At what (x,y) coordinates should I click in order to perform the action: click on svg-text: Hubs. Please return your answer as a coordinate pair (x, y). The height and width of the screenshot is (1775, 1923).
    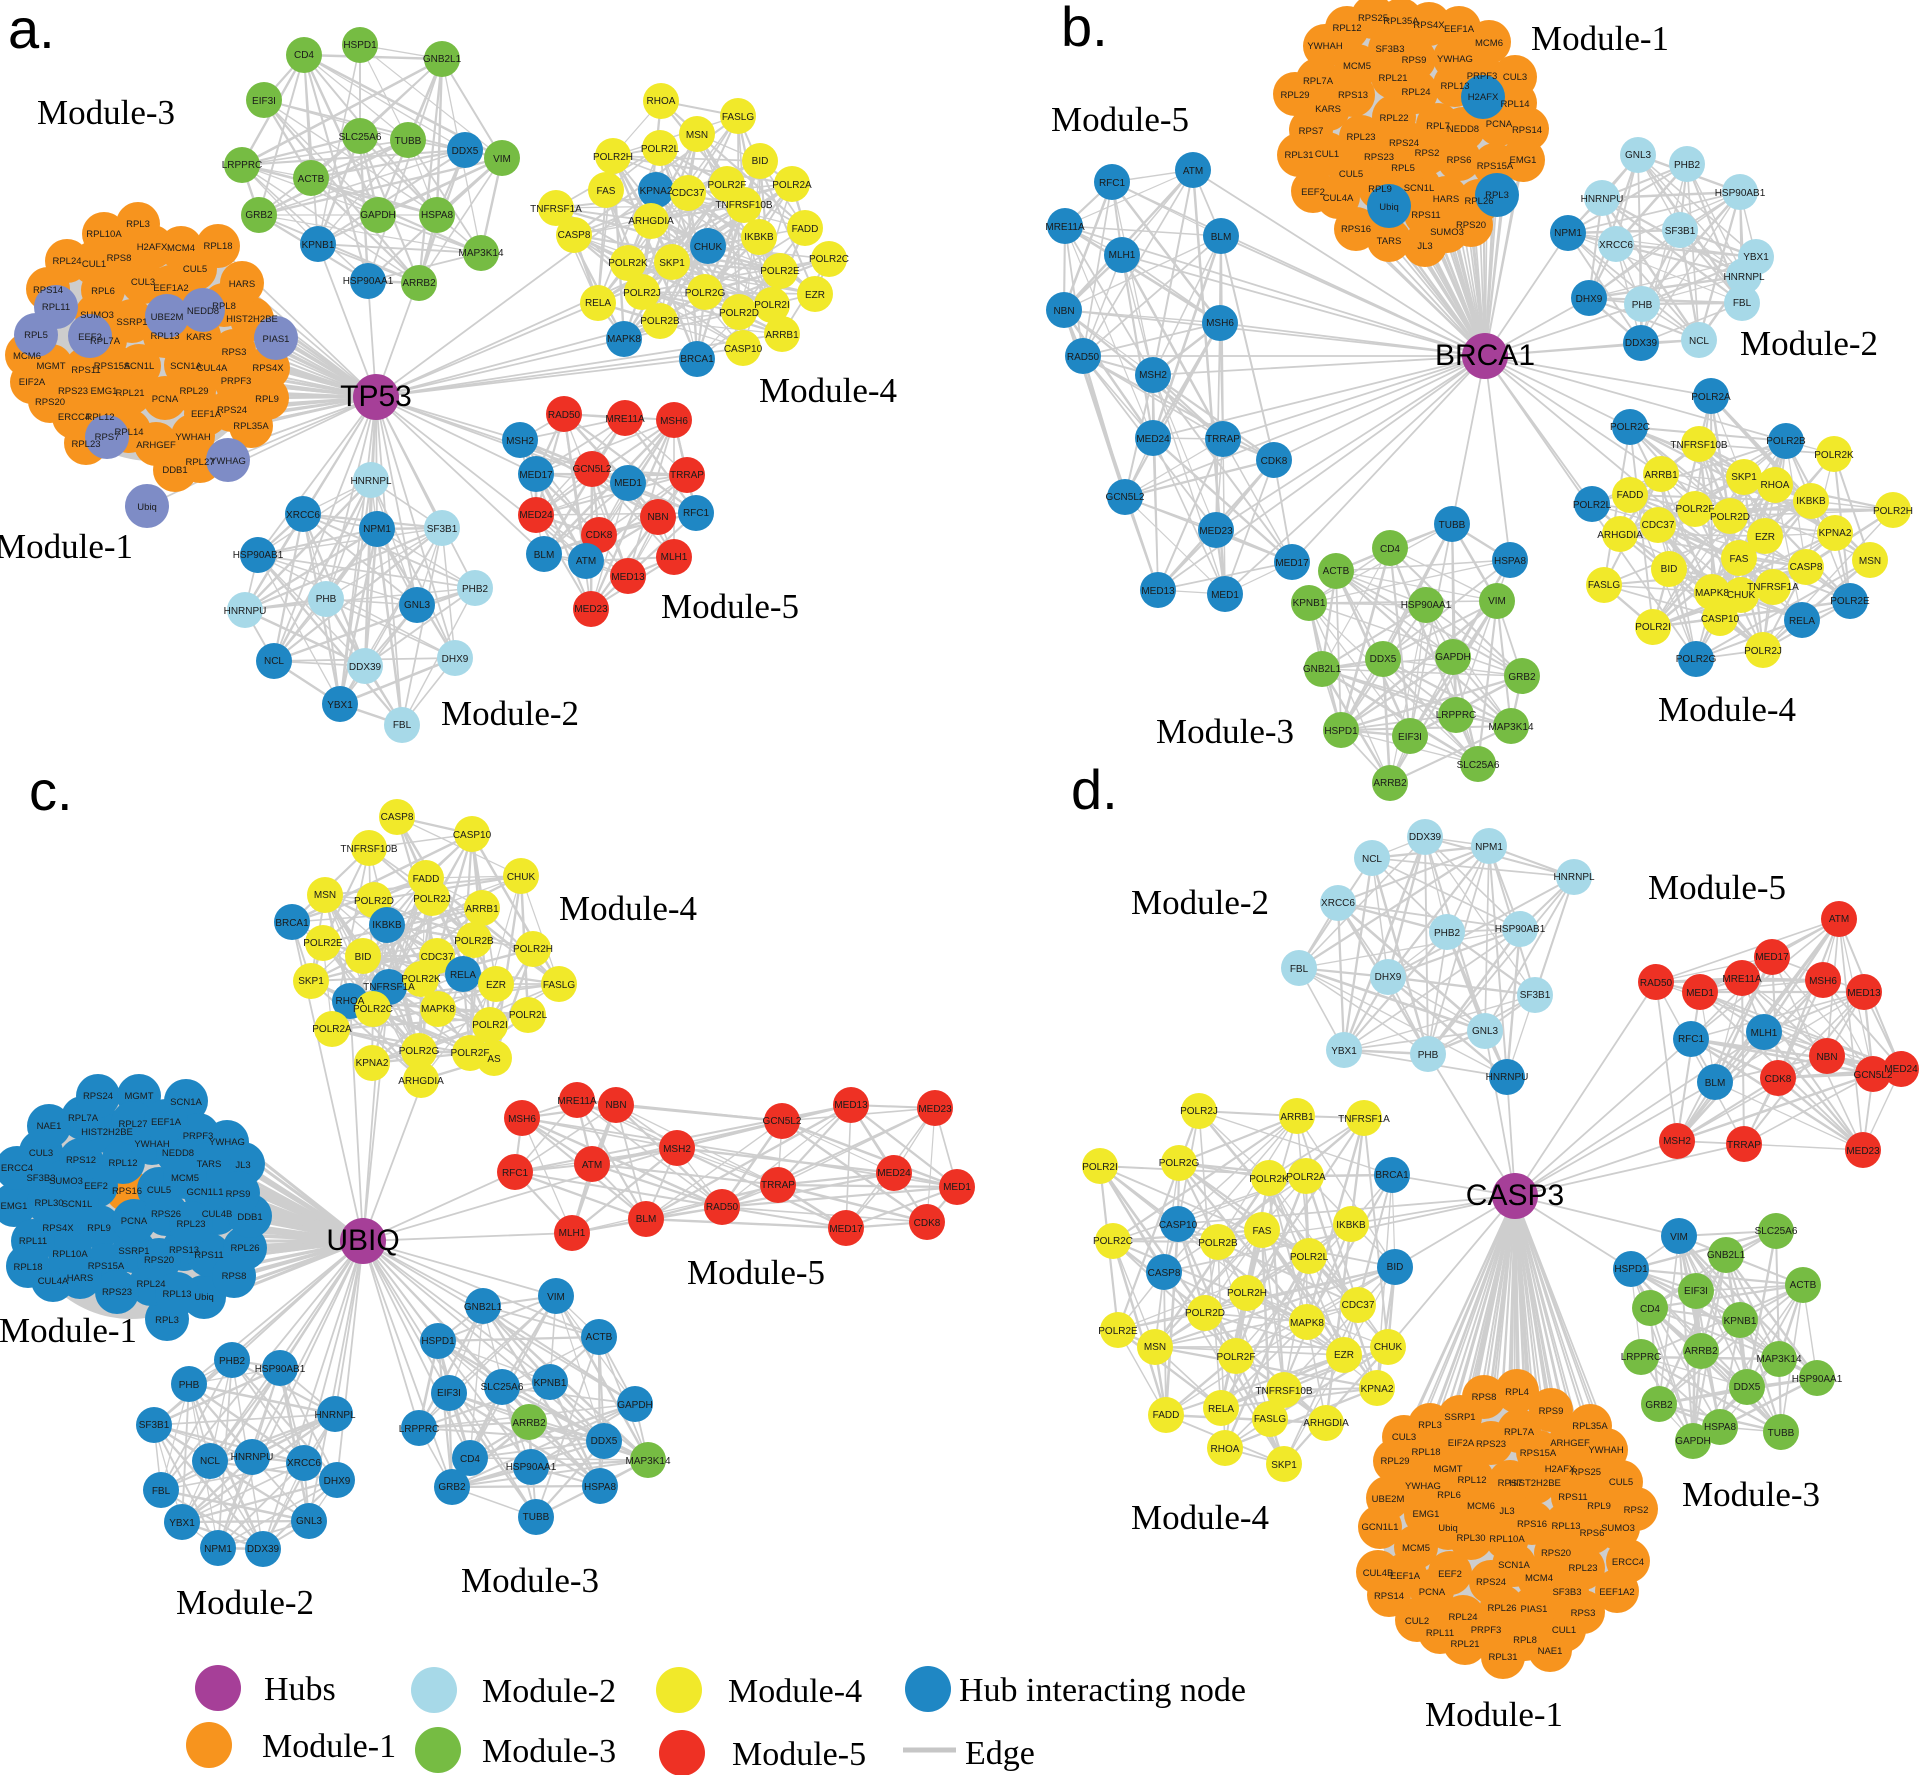
    Looking at the image, I should click on (300, 1689).